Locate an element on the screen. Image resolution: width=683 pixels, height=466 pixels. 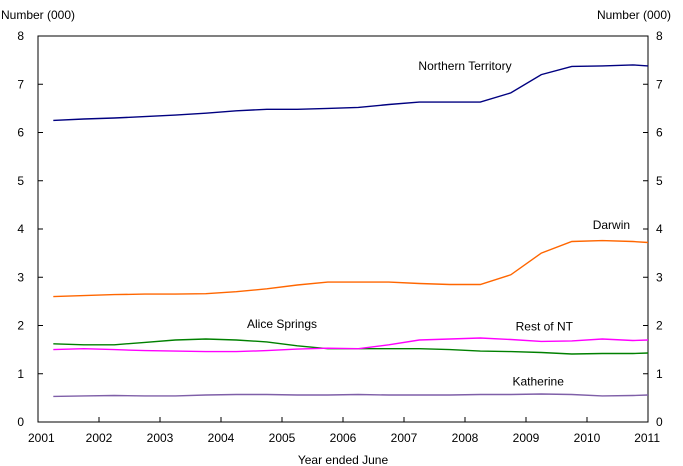
y-tick-label-left: 6 is located at coordinates (20, 133).